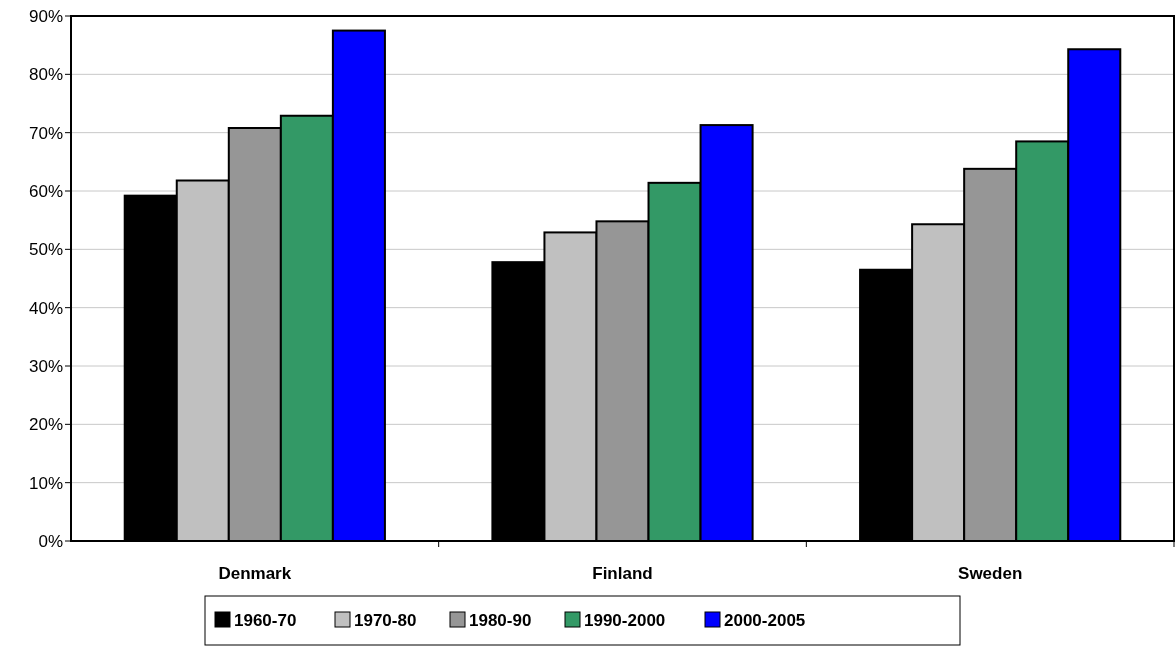  Describe the element at coordinates (385, 620) in the screenshot. I see `legend-label: 1970-80` at that location.